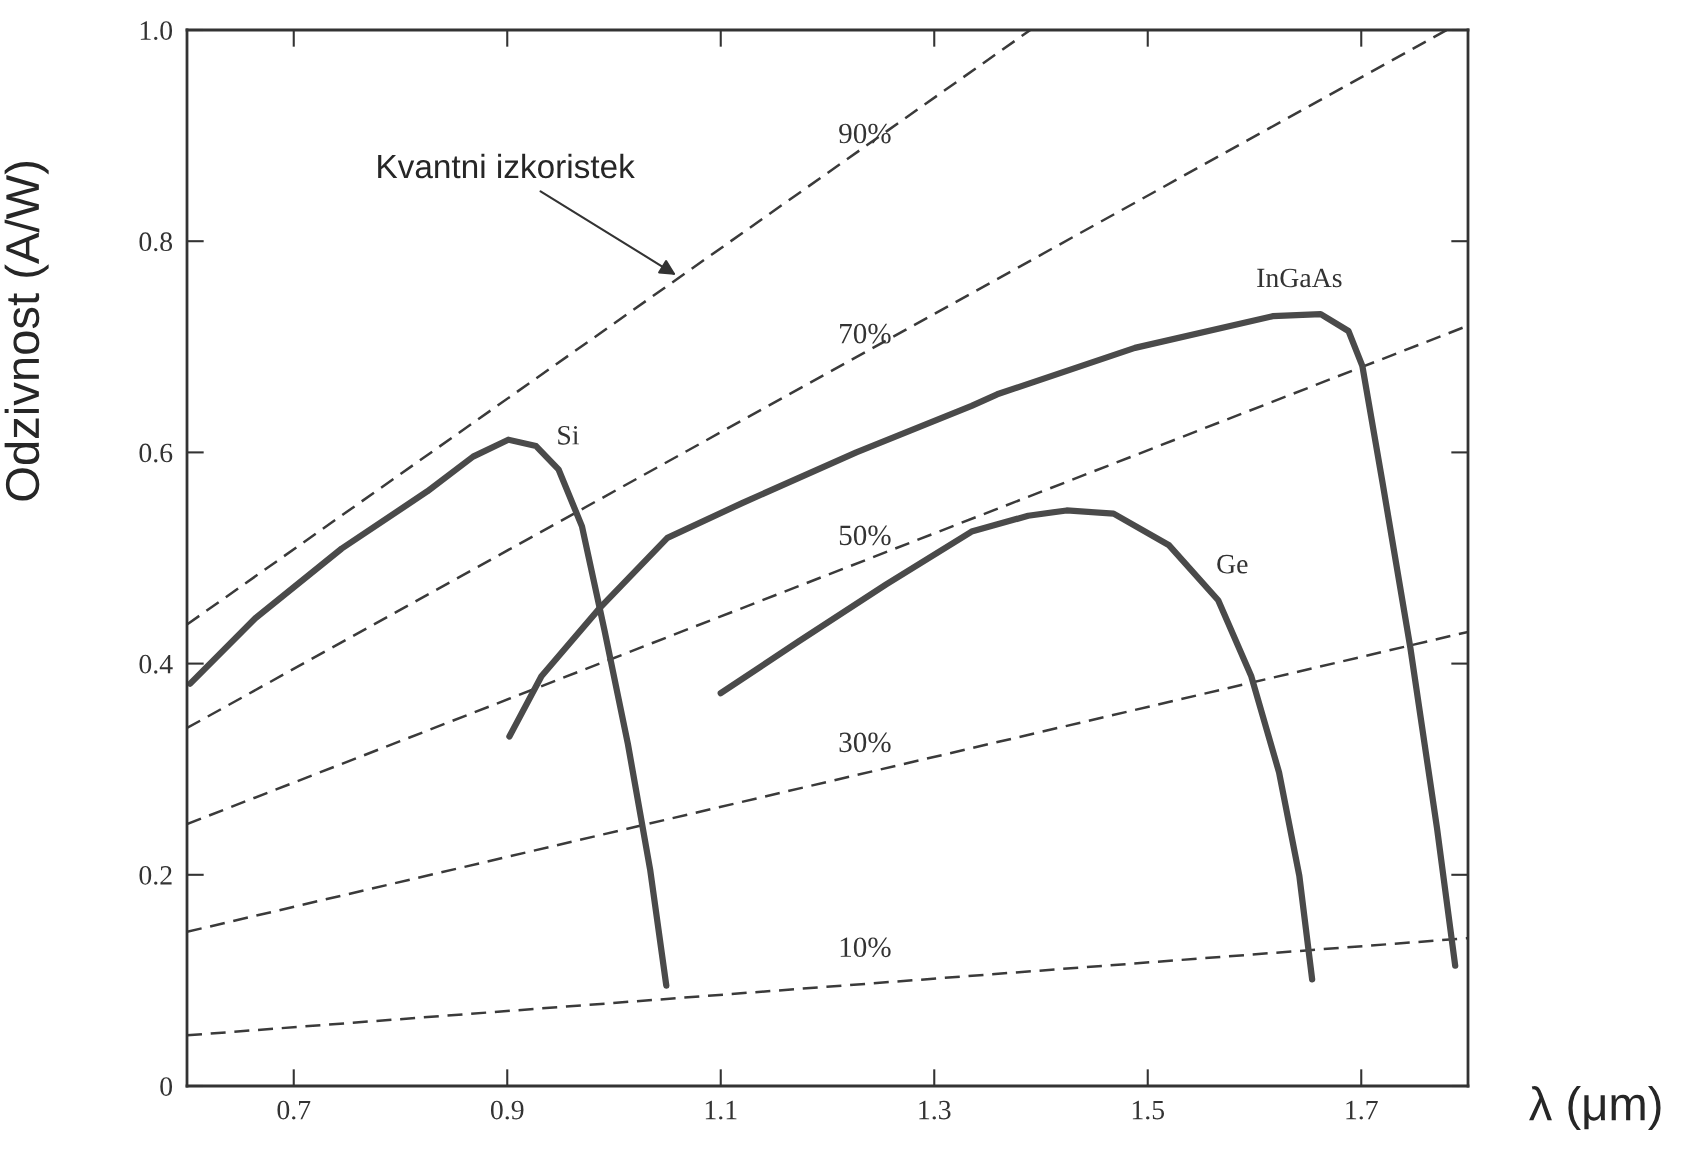 This screenshot has width=1703, height=1162. I want to click on y-tick-label: 0.6, so click(156, 453).